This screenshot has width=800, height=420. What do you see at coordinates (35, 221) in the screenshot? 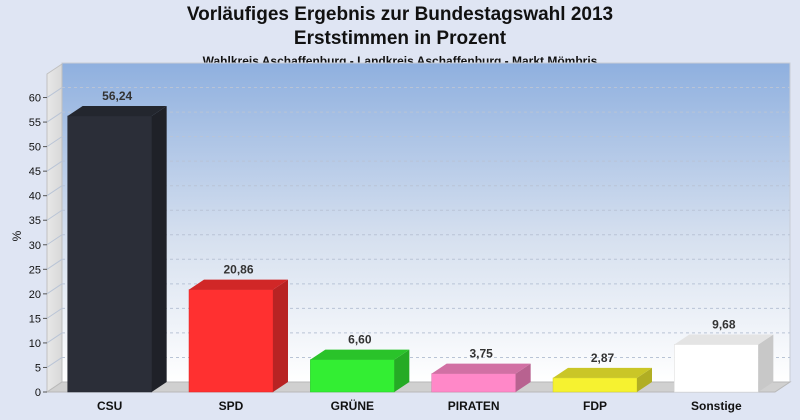
I see `y-tick-label: 35` at bounding box center [35, 221].